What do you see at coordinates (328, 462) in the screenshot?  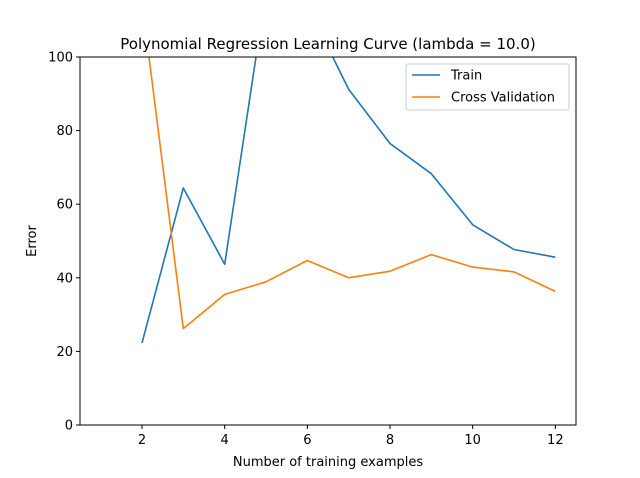 I see `x-axis-label: Number of training examples` at bounding box center [328, 462].